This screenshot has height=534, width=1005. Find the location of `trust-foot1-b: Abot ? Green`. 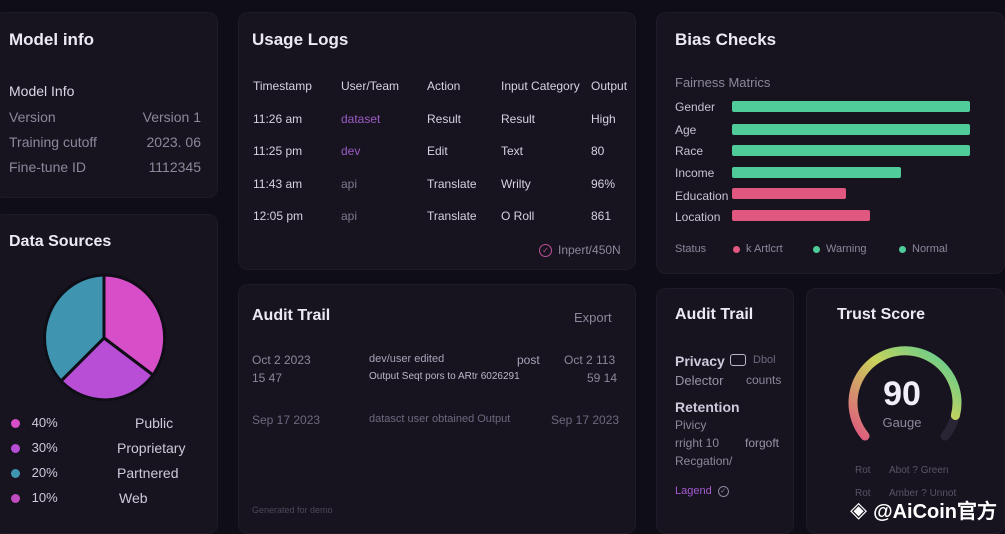

trust-foot1-b: Abot ? Green is located at coordinates (919, 470).